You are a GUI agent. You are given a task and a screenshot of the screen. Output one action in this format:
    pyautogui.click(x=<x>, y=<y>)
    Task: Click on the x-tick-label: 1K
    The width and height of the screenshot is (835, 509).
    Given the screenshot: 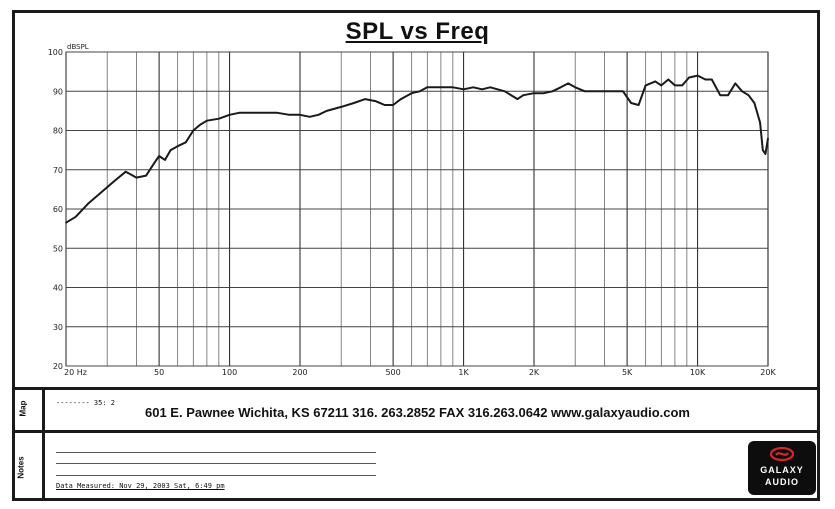 What is the action you would take?
    pyautogui.click(x=463, y=372)
    